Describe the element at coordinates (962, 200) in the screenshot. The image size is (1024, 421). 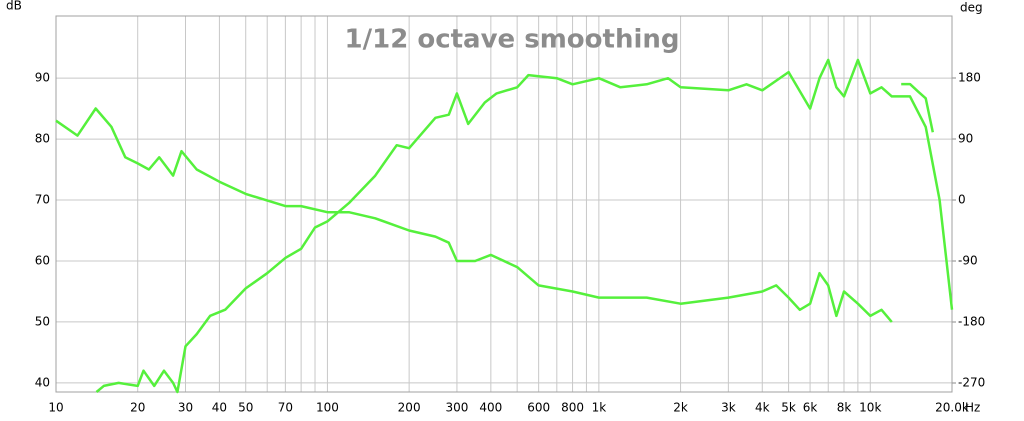
I see `y2-tick-label: 0` at that location.